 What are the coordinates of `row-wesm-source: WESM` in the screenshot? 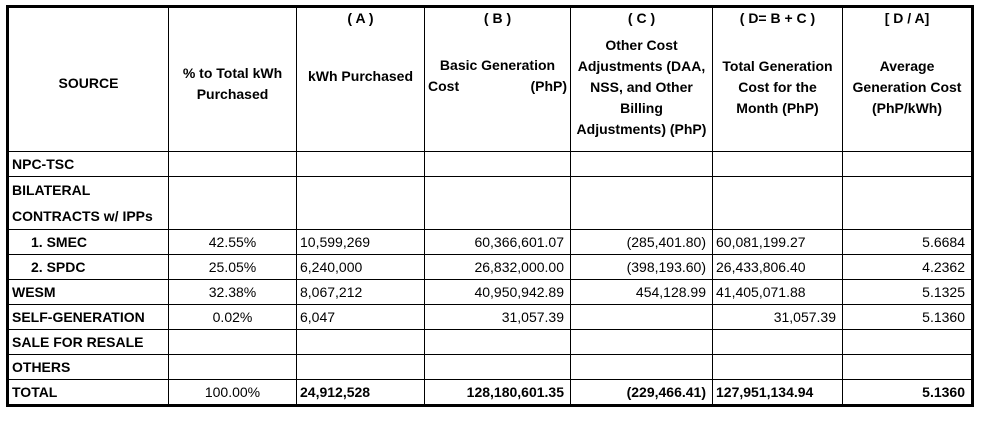 It's located at (88, 292).